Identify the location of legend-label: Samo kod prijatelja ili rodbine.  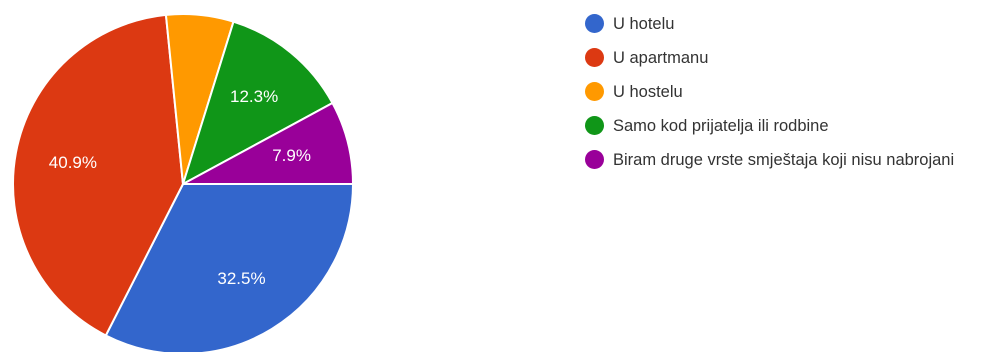
(721, 126).